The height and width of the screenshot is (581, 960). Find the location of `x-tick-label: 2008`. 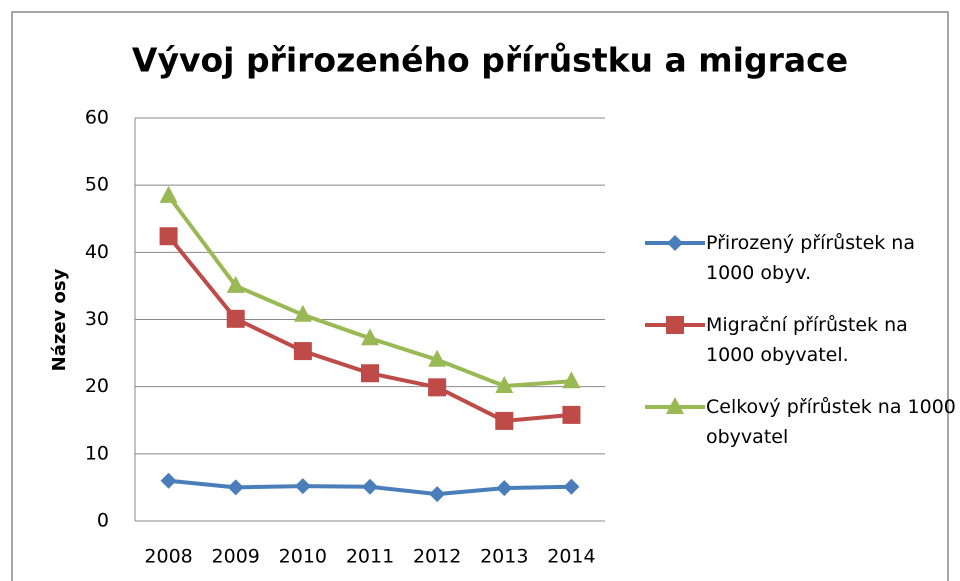

x-tick-label: 2008 is located at coordinates (168, 557).